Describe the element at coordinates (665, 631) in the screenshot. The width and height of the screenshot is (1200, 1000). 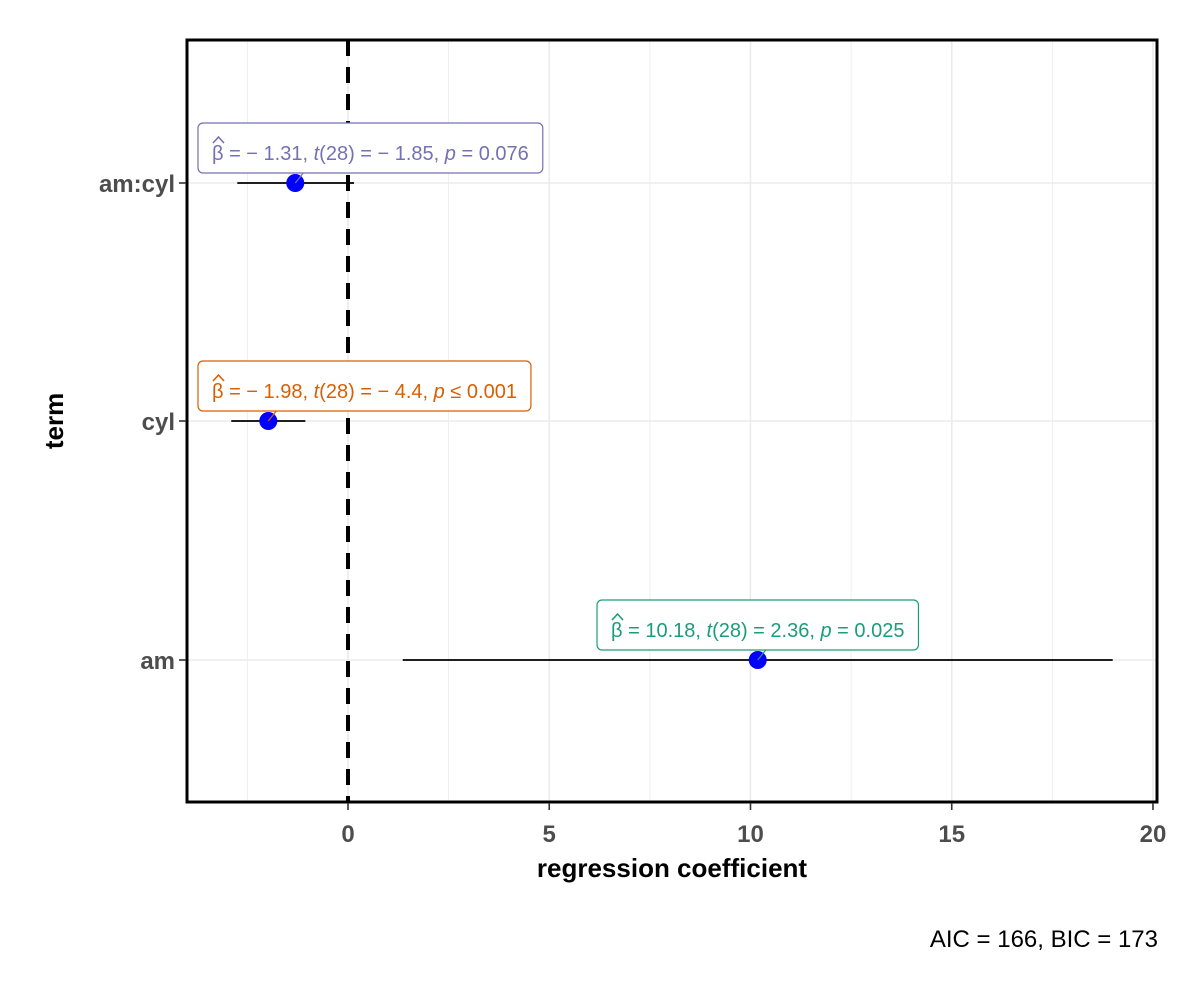
I see `label-estimate: = 10.18,` at that location.